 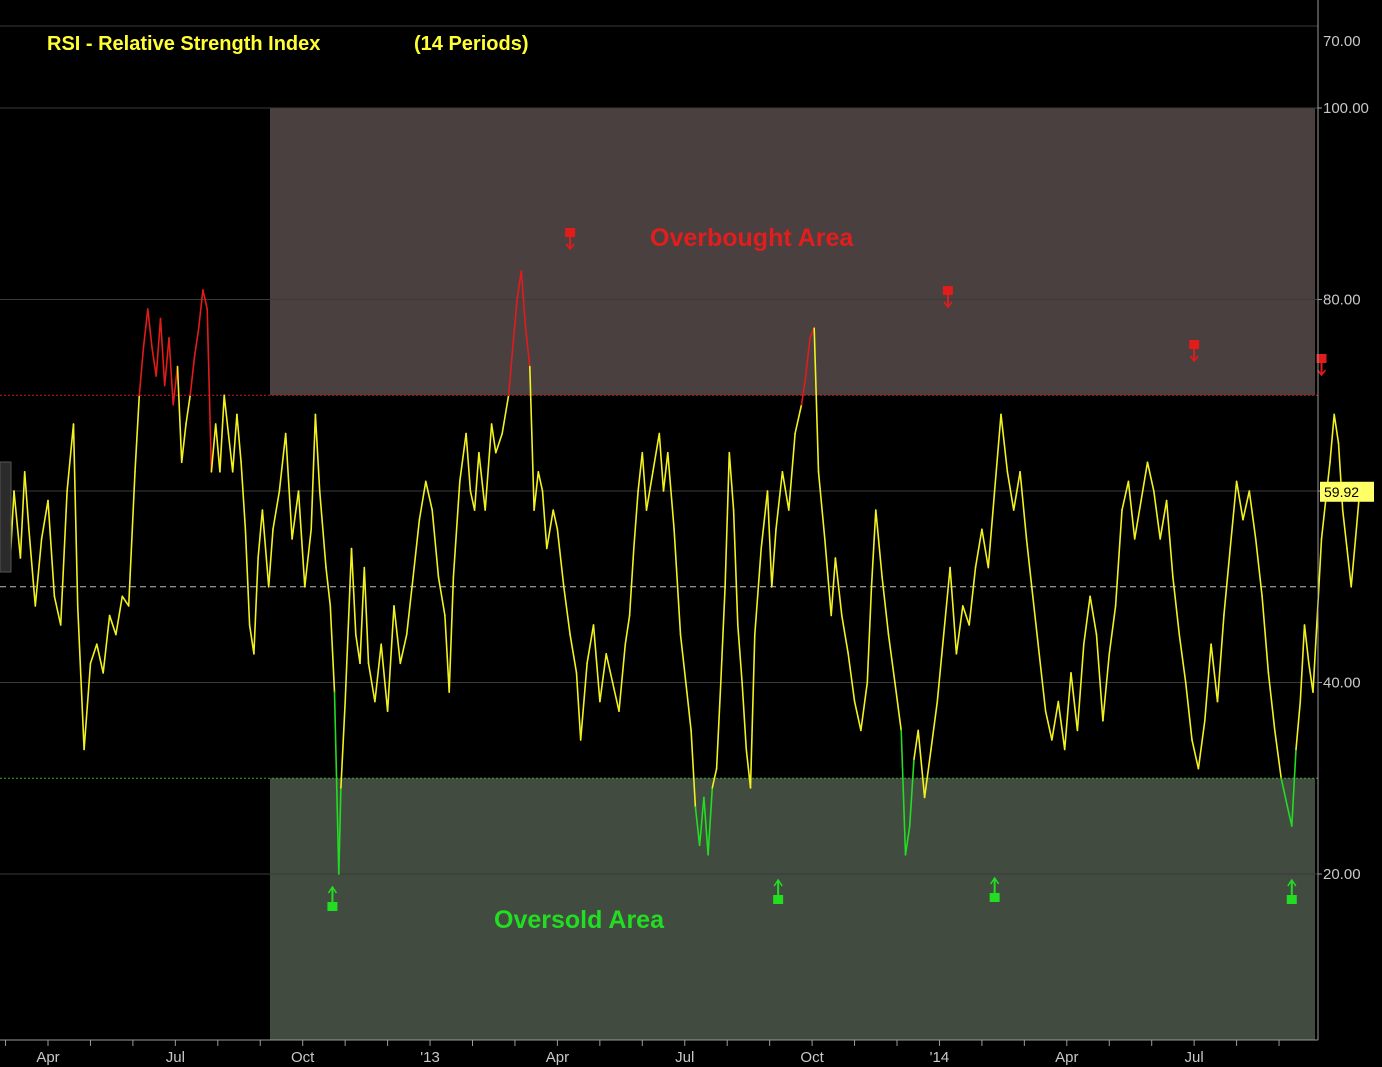 I want to click on oversold-area-label: Oversold Area, so click(x=579, y=920).